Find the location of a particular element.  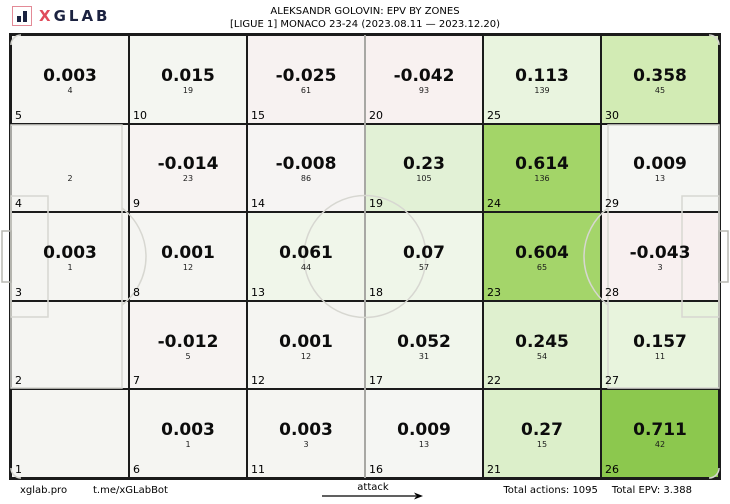

zone-cell: -0.012 5 7 is located at coordinates (188, 345).